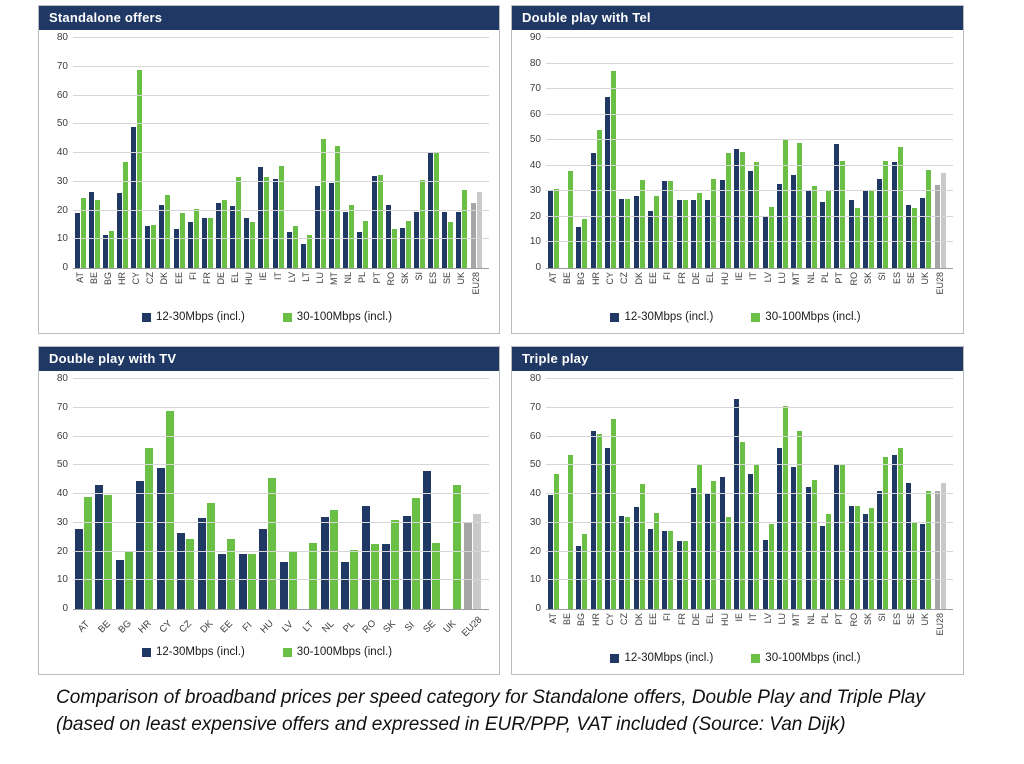 Image resolution: width=1024 pixels, height=764 pixels. I want to click on x-axis-label: HR, so click(145, 627).